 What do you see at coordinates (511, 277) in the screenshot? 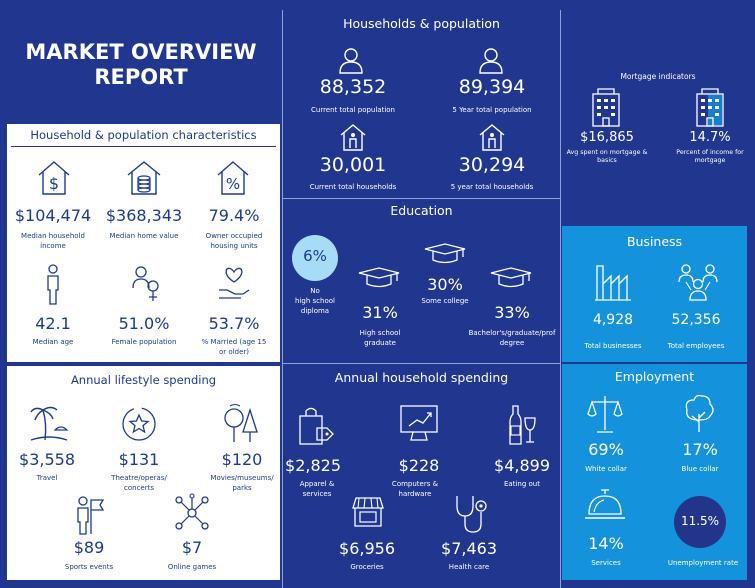
I see `graduation-cap-icon` at bounding box center [511, 277].